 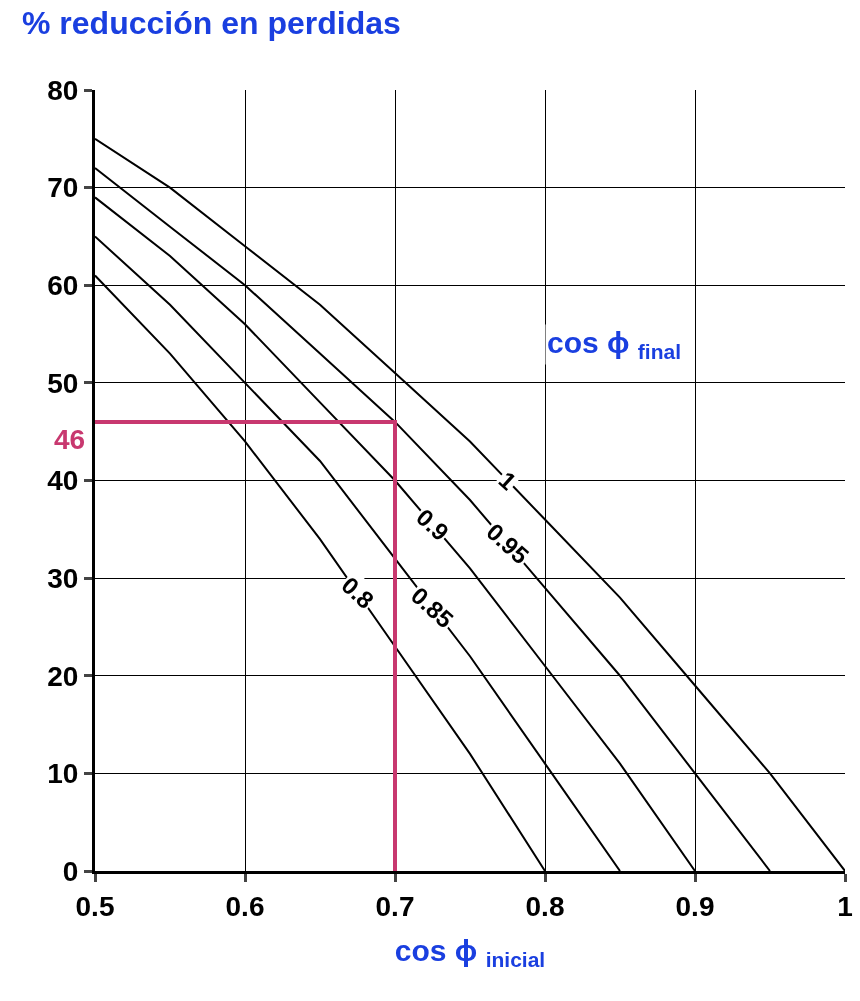 I want to click on x-tick-label: 0.7, so click(x=395, y=906).